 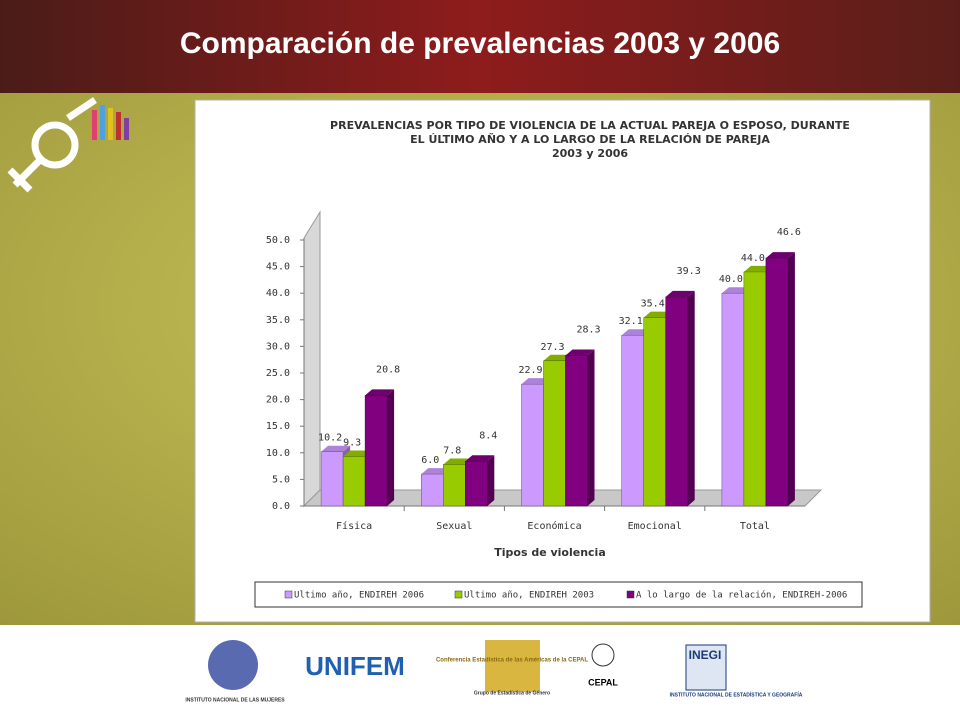 What do you see at coordinates (278, 426) in the screenshot?
I see `y-tick-label: 15.0` at bounding box center [278, 426].